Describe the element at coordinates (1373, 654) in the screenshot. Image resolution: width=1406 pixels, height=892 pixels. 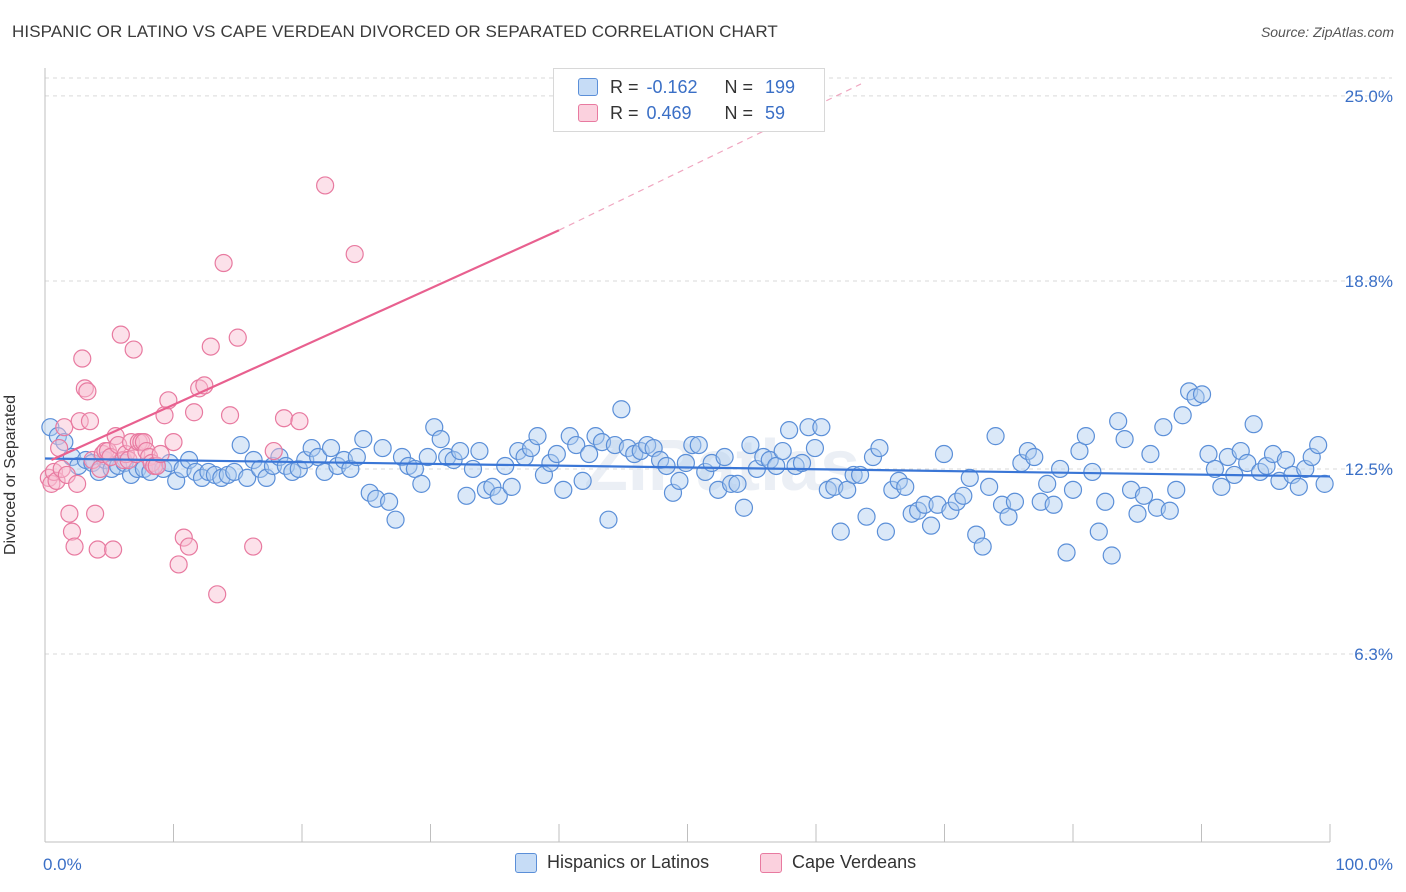
I see `y-tick-label: 6.3%` at that location.